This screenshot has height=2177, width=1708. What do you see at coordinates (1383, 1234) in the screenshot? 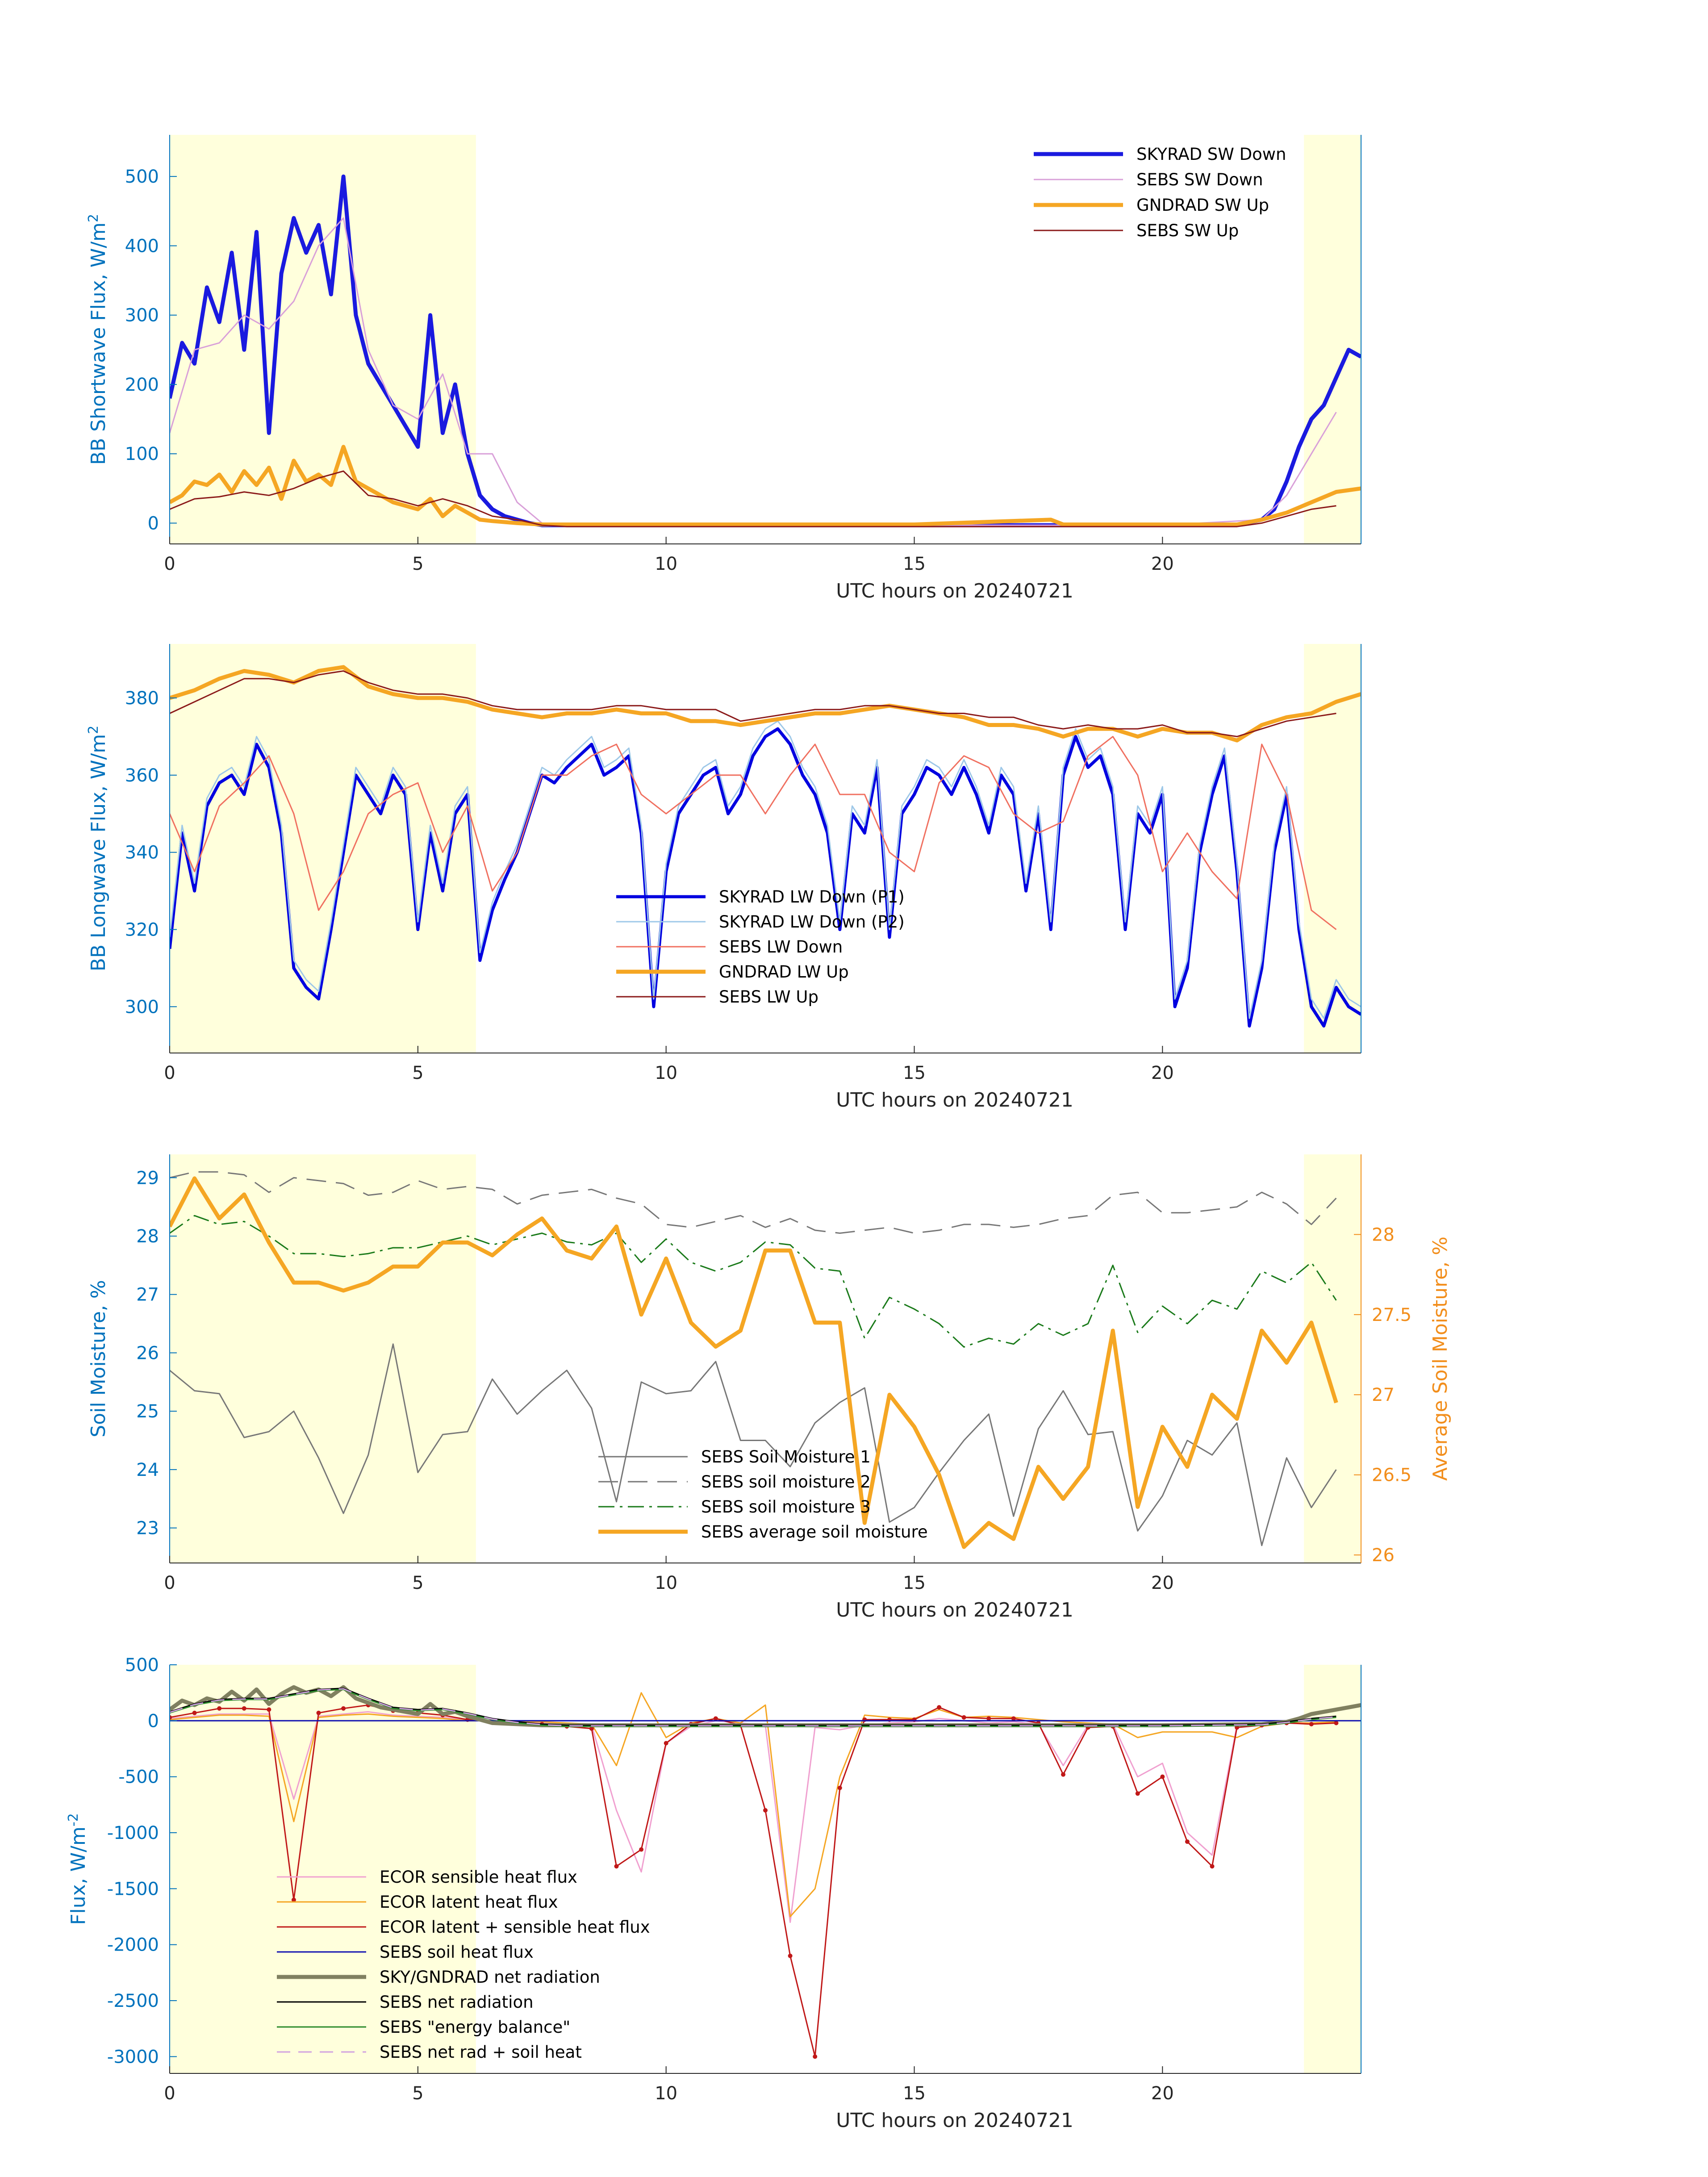
I see `y-right-tick-label: 28` at bounding box center [1383, 1234].